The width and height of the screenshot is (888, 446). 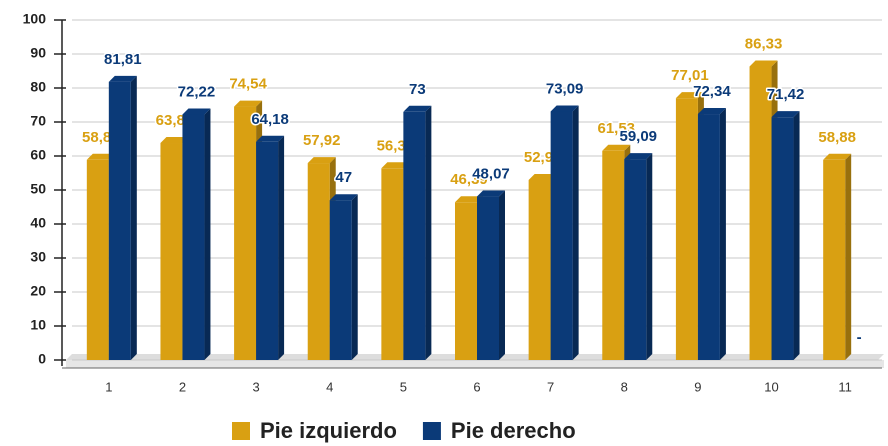 What do you see at coordinates (329, 386) in the screenshot?
I see `x-tick-label: 4` at bounding box center [329, 386].